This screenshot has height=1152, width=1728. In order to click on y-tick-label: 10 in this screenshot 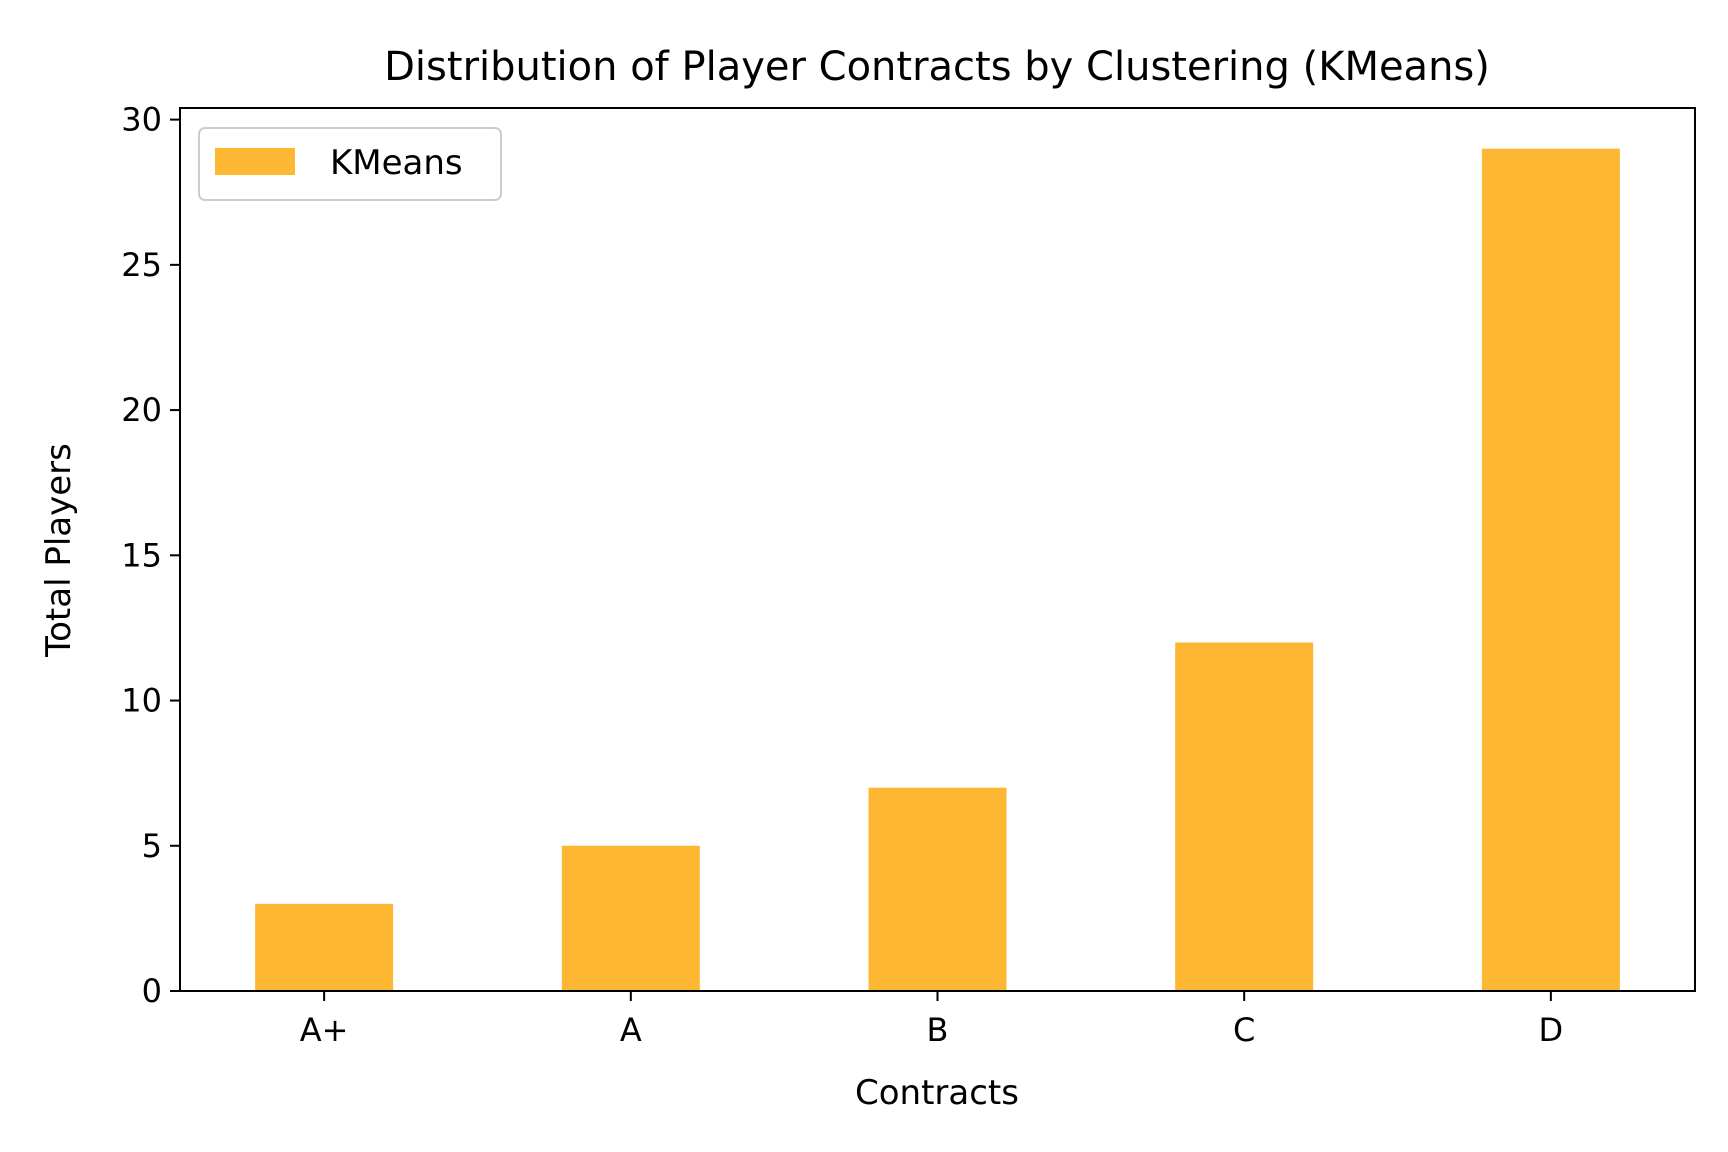, I will do `click(141, 701)`.